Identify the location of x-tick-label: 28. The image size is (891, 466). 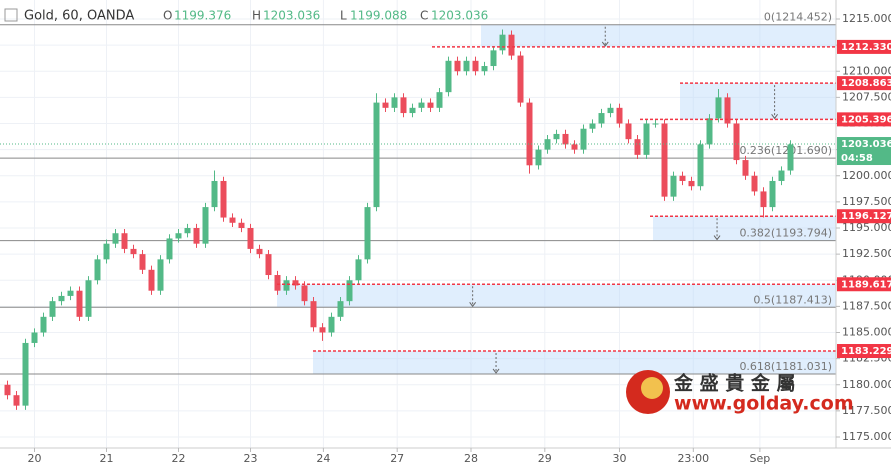
(471, 458).